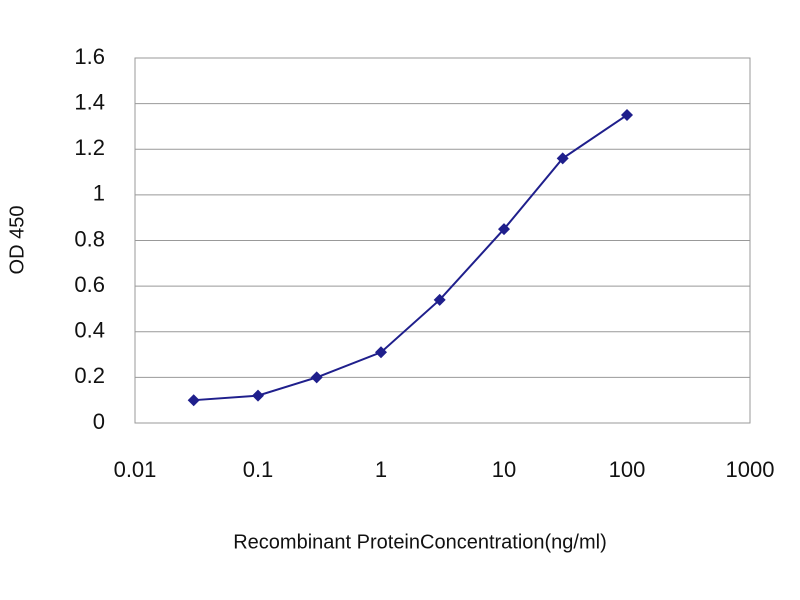 The image size is (800, 600). Describe the element at coordinates (89, 238) in the screenshot. I see `y-tick-label: 0.8` at that location.